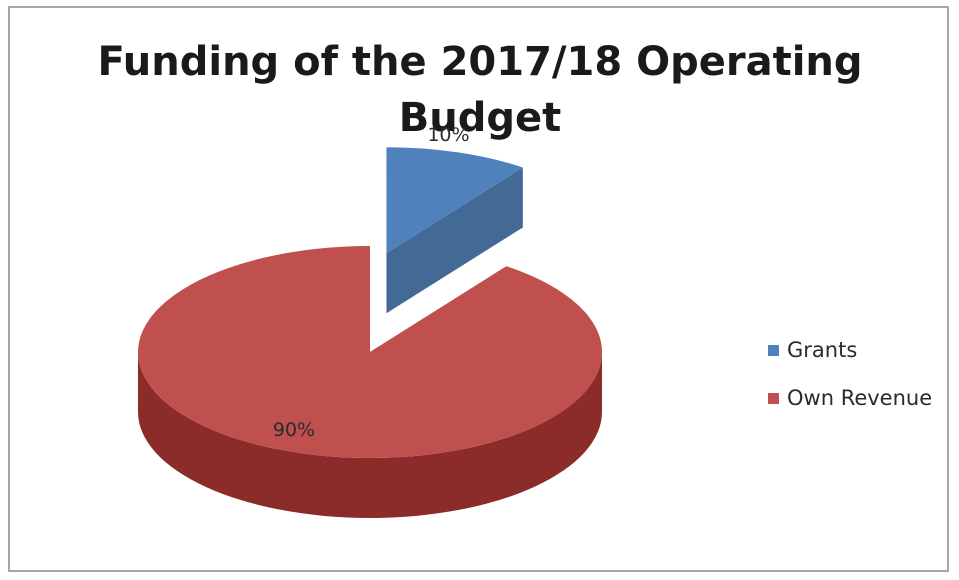  I want to click on slice-wall-grants, so click(454, 240).